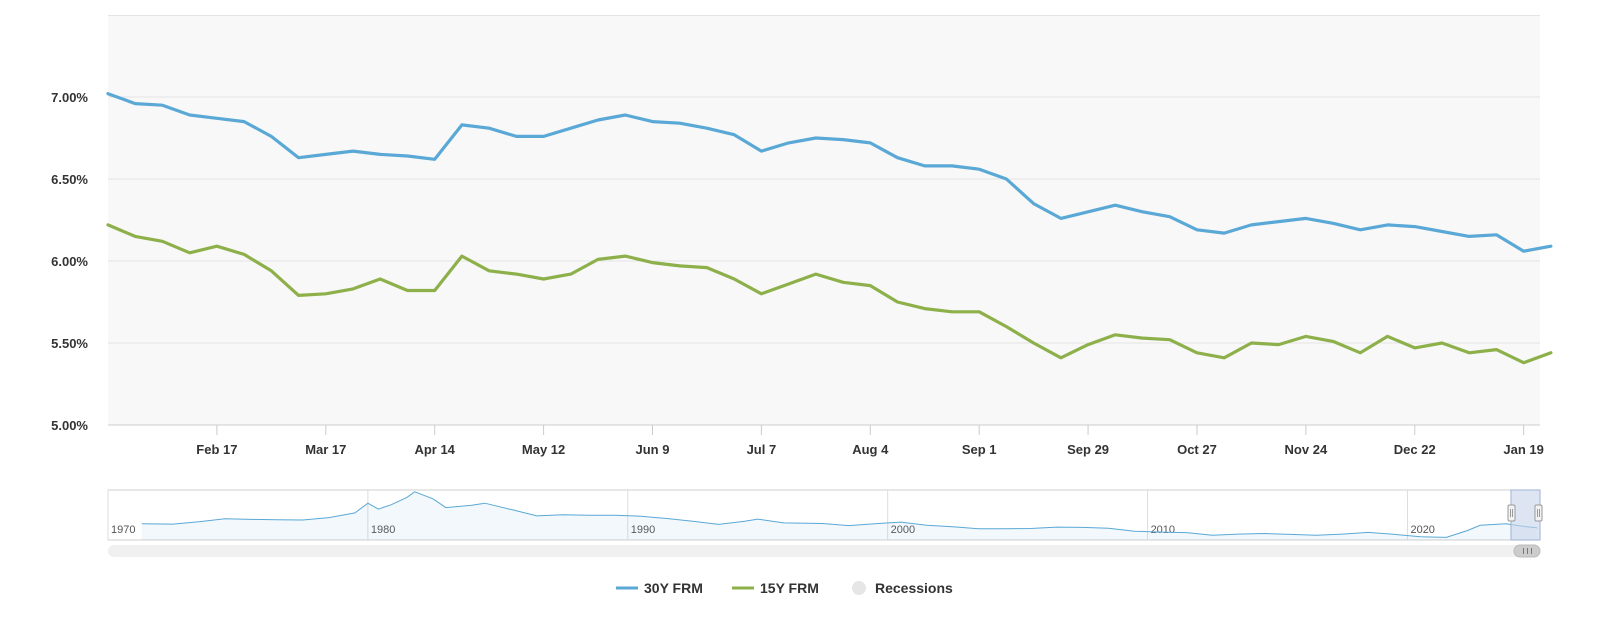  What do you see at coordinates (69, 97) in the screenshot?
I see `y-tick-label: 7.00%` at bounding box center [69, 97].